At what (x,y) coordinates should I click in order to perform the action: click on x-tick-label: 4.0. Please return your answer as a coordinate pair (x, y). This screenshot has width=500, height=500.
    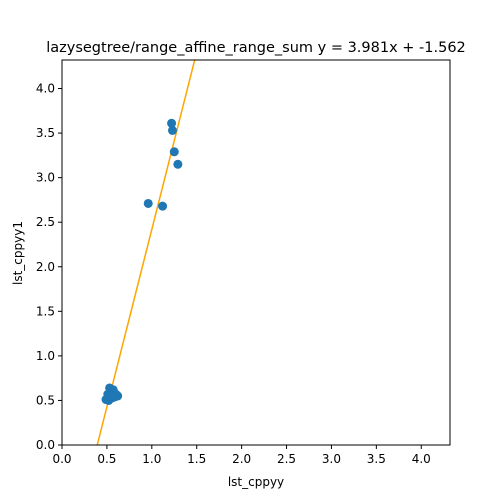
    Looking at the image, I should click on (421, 459).